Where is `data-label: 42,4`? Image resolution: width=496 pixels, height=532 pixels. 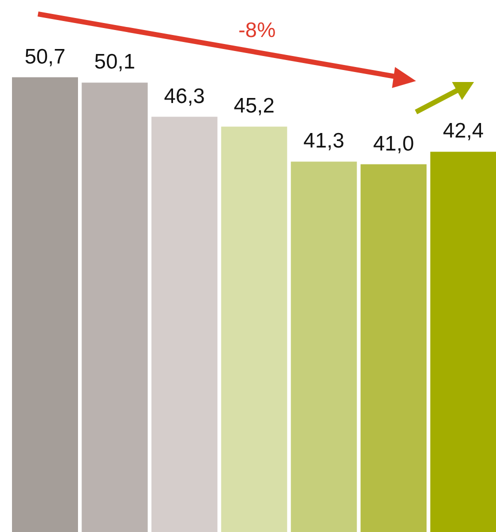 data-label: 42,4 is located at coordinates (463, 131).